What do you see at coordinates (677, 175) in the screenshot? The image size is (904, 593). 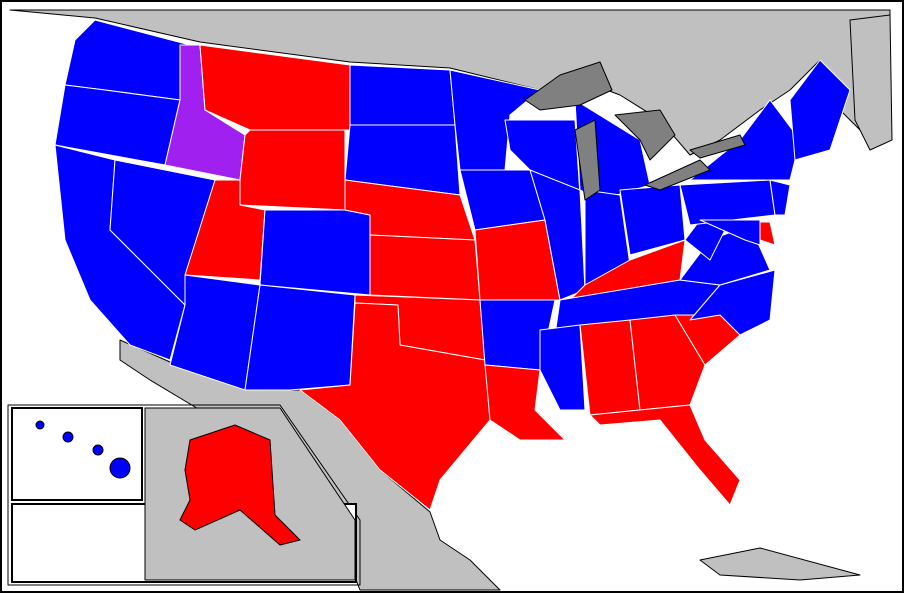 I see `lake-erie` at bounding box center [677, 175].